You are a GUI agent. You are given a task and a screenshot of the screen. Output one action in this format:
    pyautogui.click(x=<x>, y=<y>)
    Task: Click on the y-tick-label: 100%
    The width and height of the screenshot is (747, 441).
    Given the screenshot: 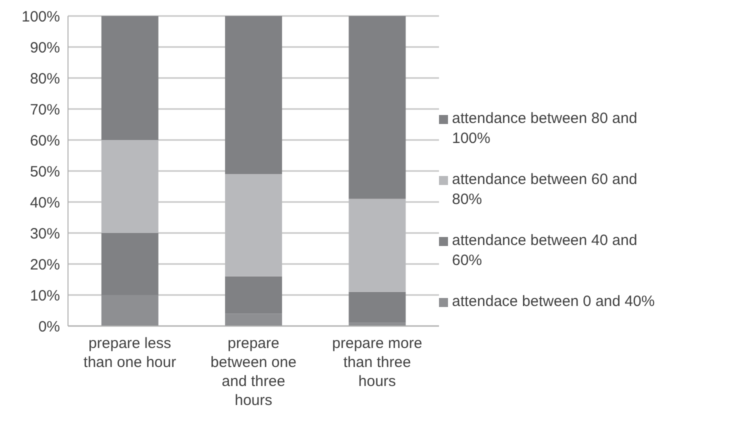 What is the action you would take?
    pyautogui.click(x=41, y=17)
    